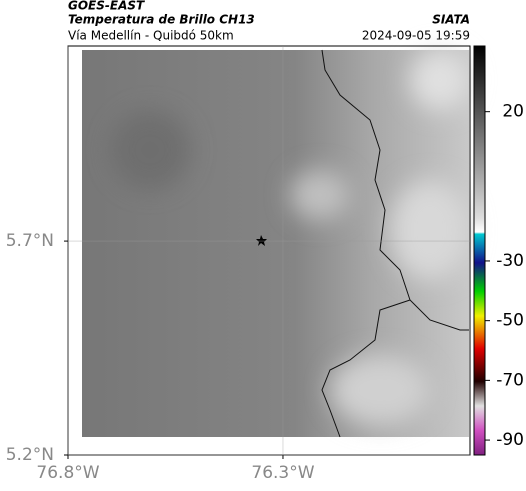  I want to click on colorbar-tick-label: -30, so click(510, 261).